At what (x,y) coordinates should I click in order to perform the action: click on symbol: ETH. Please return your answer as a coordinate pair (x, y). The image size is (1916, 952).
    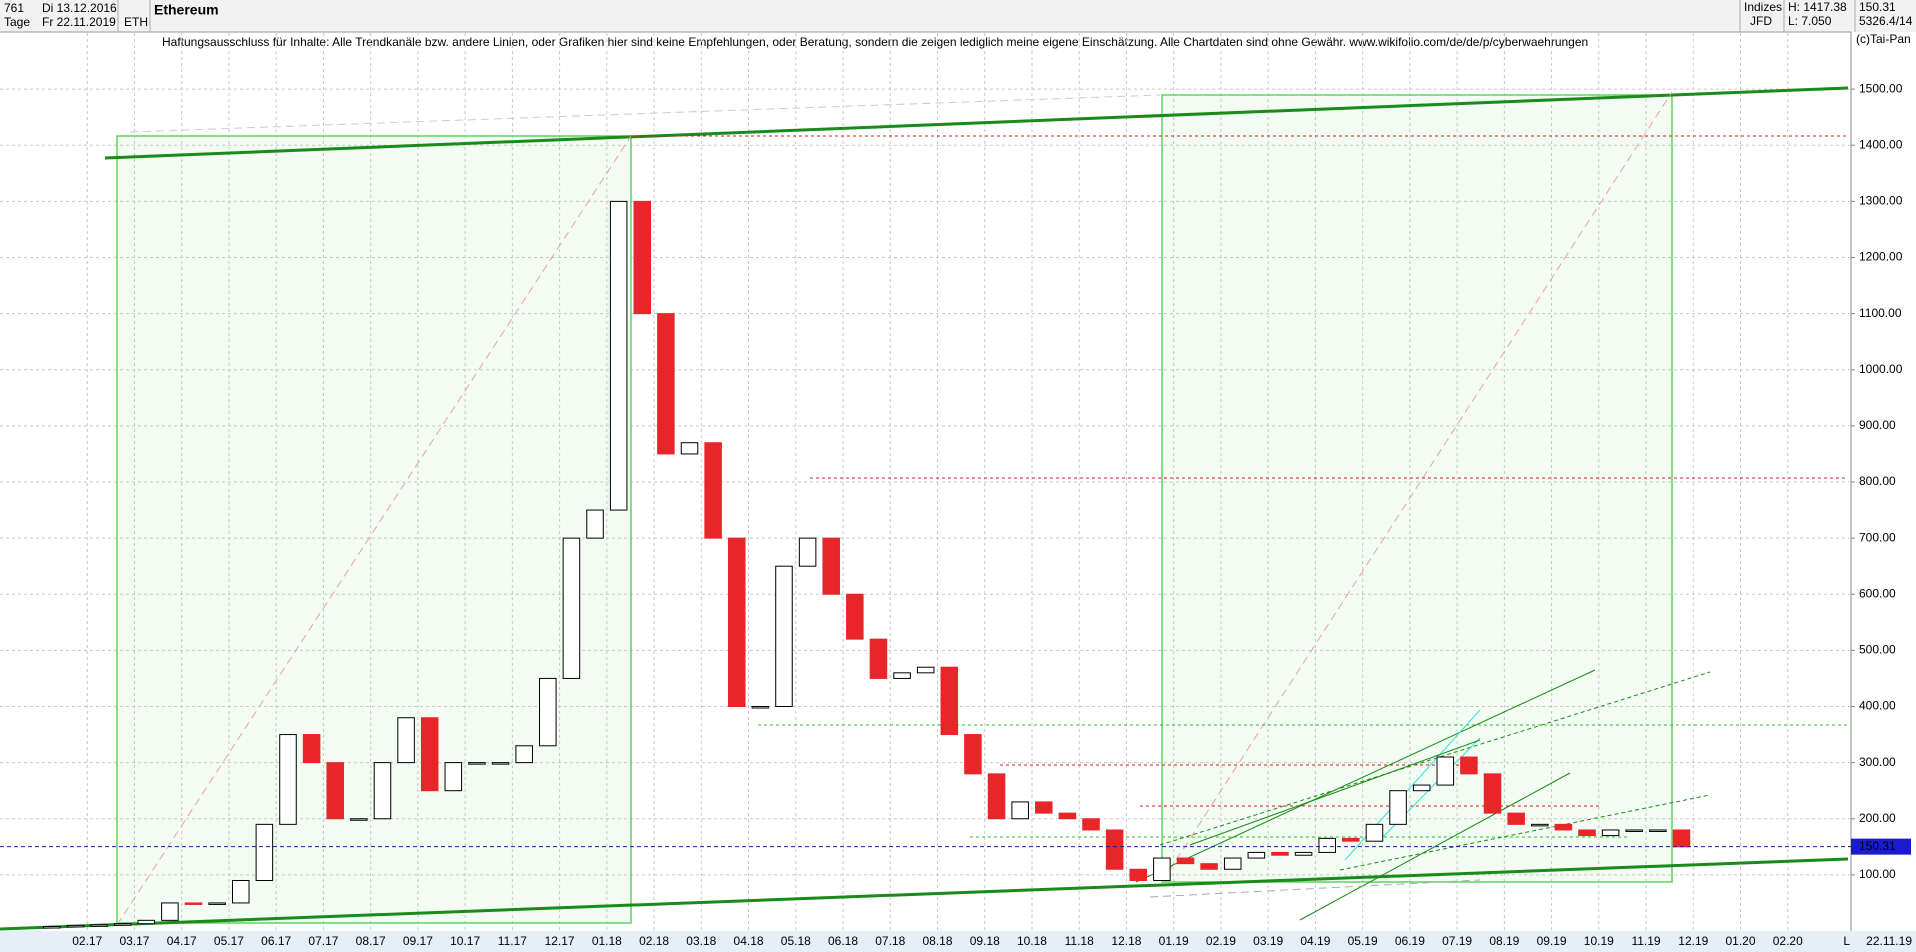
    Looking at the image, I should click on (136, 22).